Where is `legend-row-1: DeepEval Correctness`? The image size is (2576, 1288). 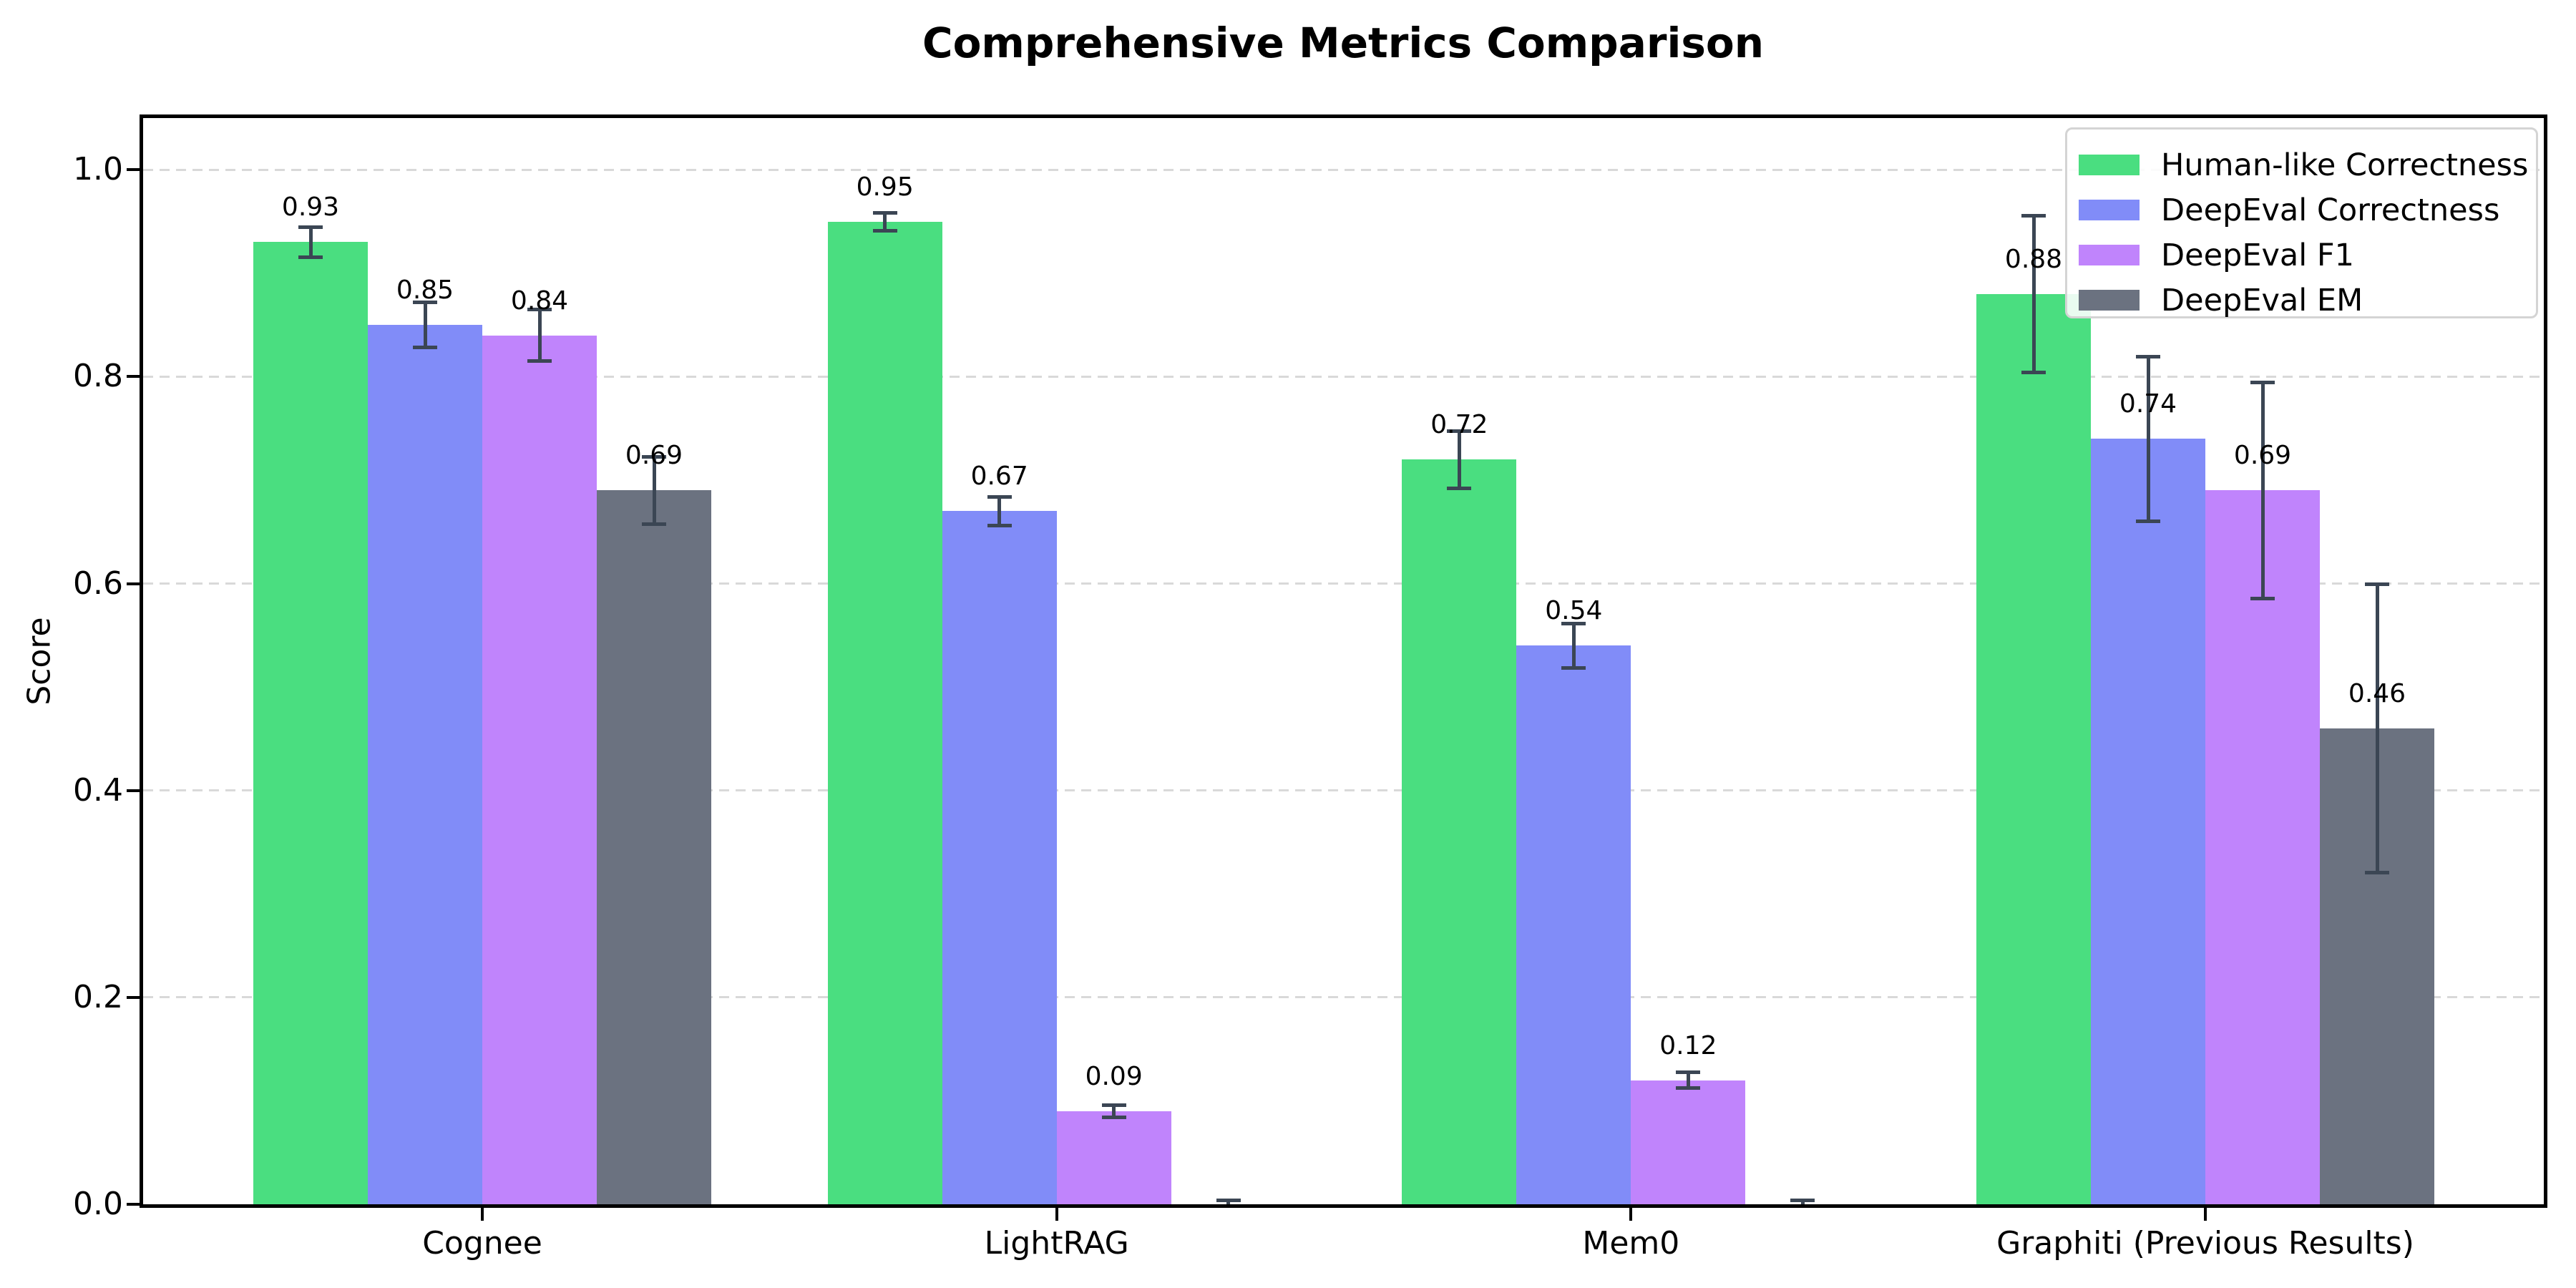 legend-row-1: DeepEval Correctness is located at coordinates (2307, 210).